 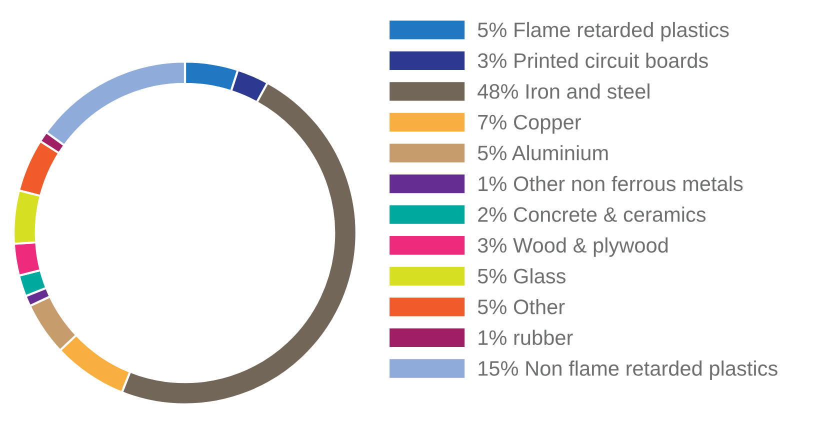 I want to click on legend-label: 5% Glass, so click(x=522, y=276).